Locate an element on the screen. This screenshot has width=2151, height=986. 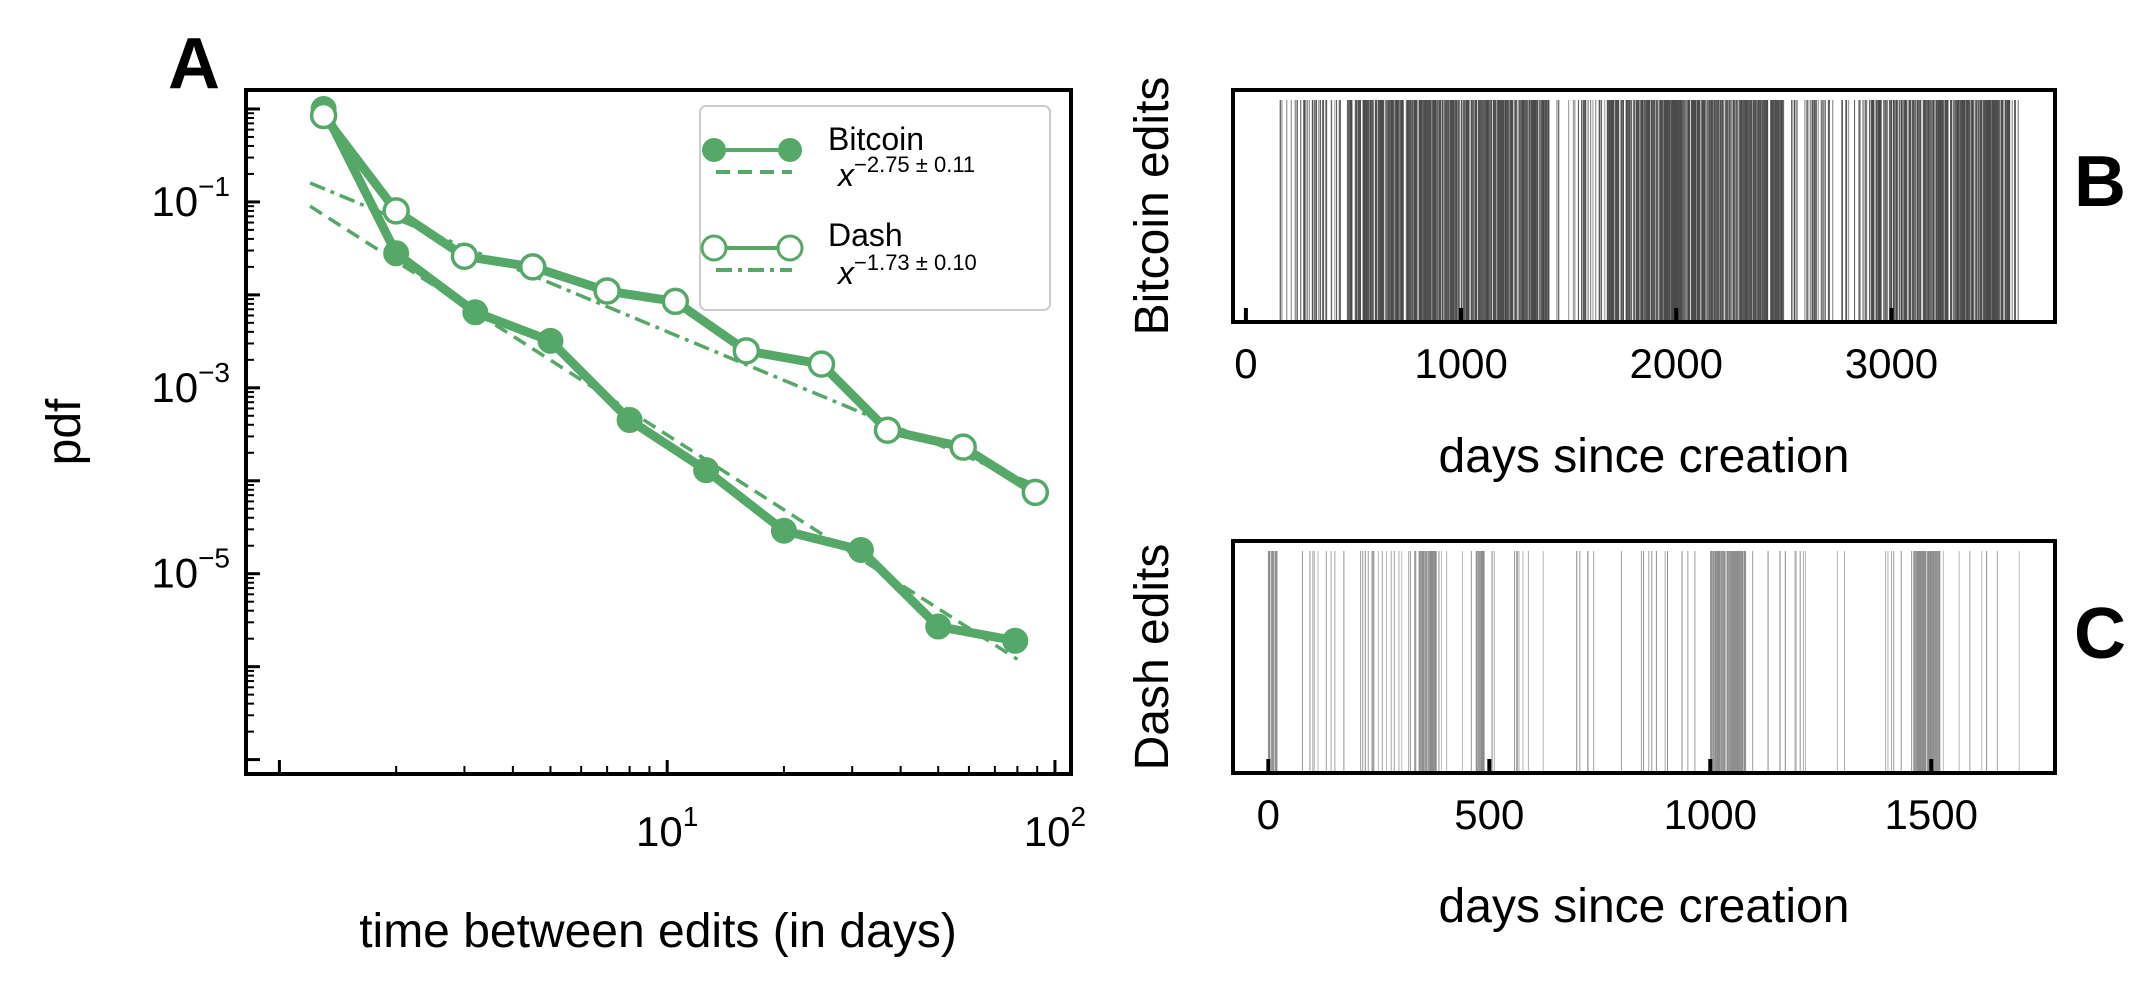
panel-c-label: C is located at coordinates (2100, 634).